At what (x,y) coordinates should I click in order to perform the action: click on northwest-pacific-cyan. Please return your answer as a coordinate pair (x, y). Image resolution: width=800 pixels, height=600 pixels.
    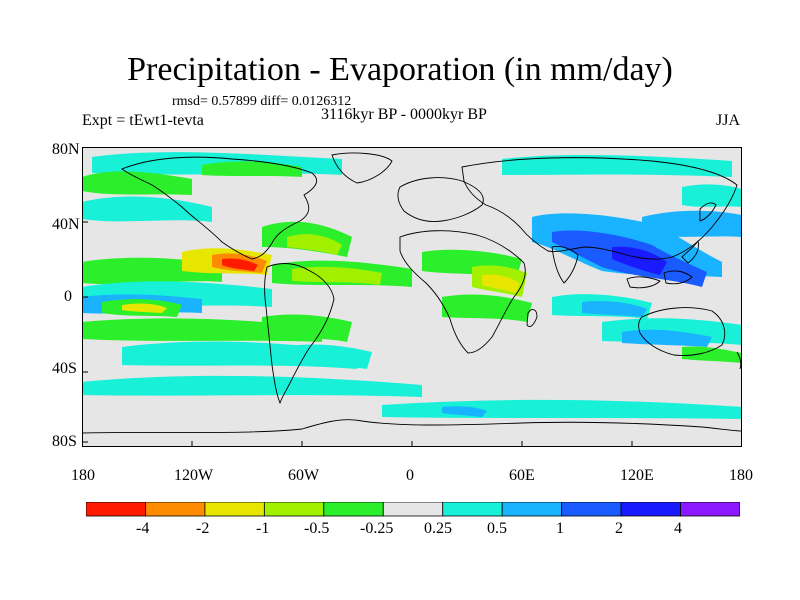
    Looking at the image, I should click on (712, 195).